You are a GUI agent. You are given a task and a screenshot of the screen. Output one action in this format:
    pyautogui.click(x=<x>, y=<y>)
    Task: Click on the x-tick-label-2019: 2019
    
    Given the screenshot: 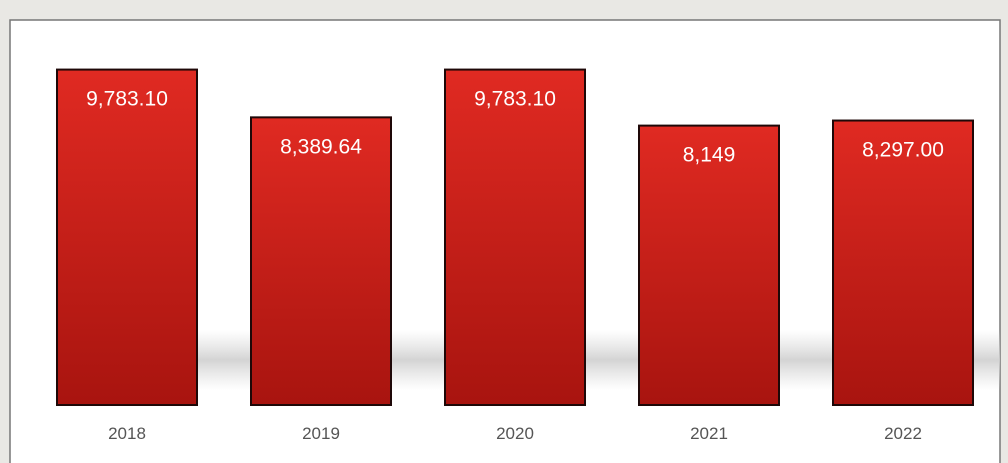 What is the action you would take?
    pyautogui.click(x=321, y=433)
    